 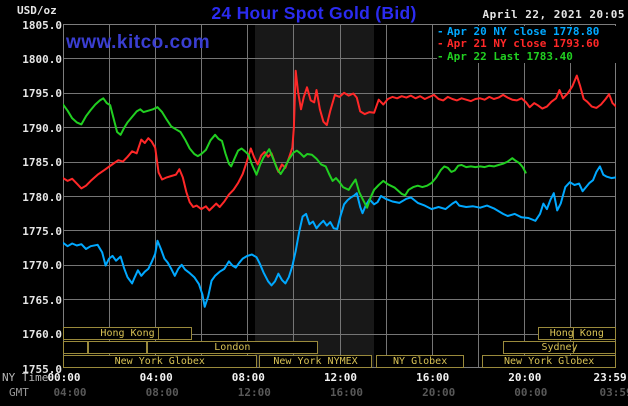 What do you see at coordinates (42, 231) in the screenshot?
I see `y-tick-label: 1775.0` at bounding box center [42, 231].